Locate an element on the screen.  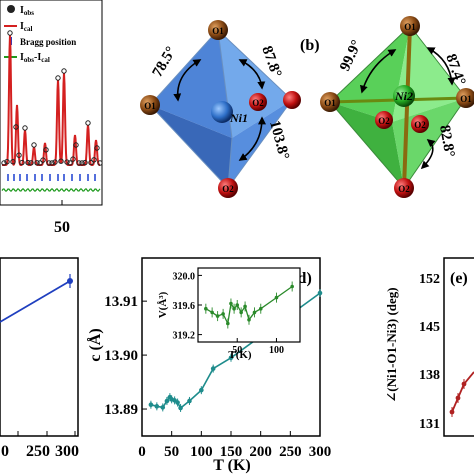
panel-e-label: (e) is located at coordinates (459, 278).